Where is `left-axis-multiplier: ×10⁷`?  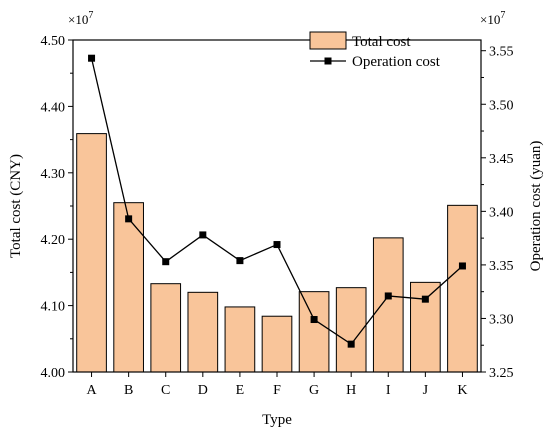 left-axis-multiplier: ×10⁷ is located at coordinates (80, 18).